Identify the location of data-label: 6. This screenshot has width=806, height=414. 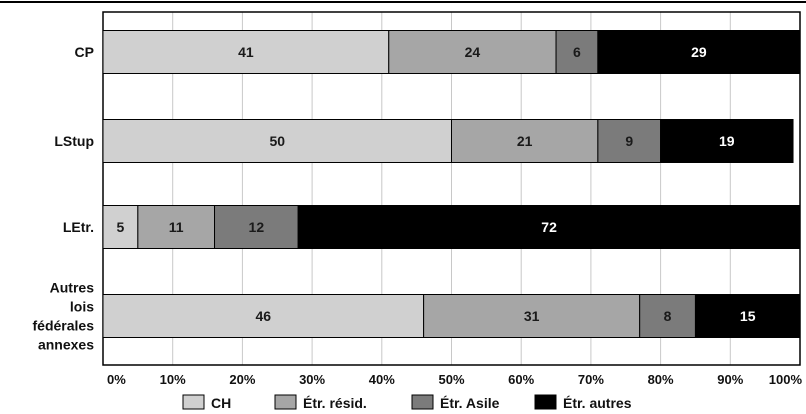
(577, 52).